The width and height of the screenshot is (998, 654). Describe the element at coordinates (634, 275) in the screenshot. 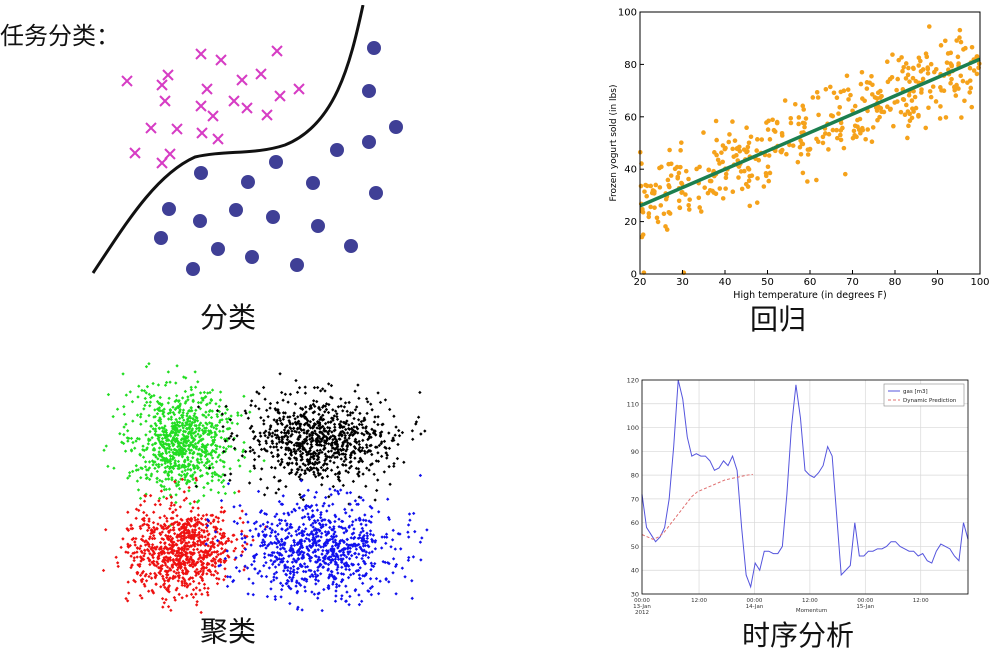

I see `y-tick-label: 0` at that location.